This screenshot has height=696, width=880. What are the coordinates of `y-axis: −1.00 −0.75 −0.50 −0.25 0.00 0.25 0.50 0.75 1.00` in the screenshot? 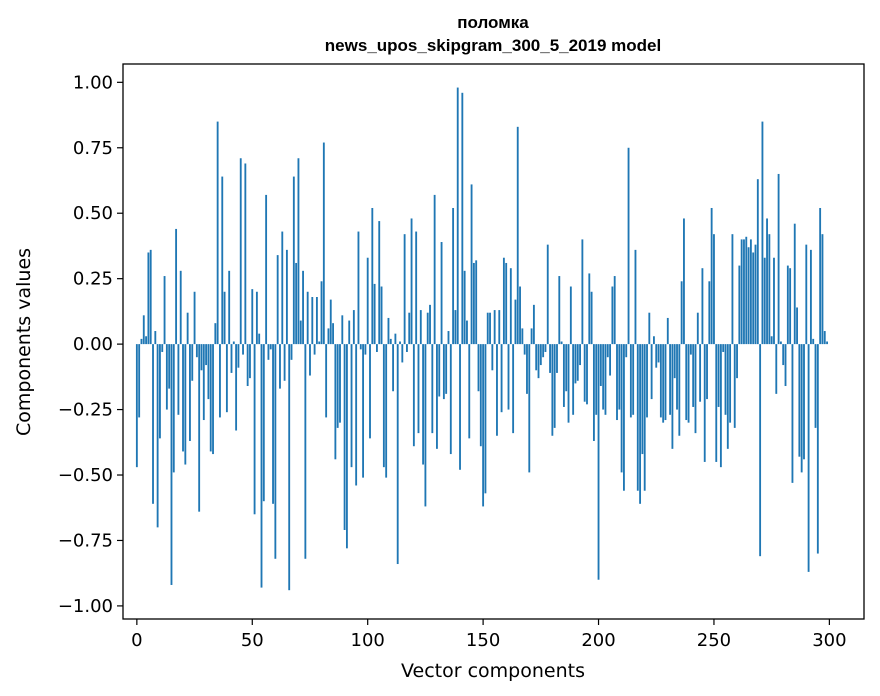 It's located at (90, 344).